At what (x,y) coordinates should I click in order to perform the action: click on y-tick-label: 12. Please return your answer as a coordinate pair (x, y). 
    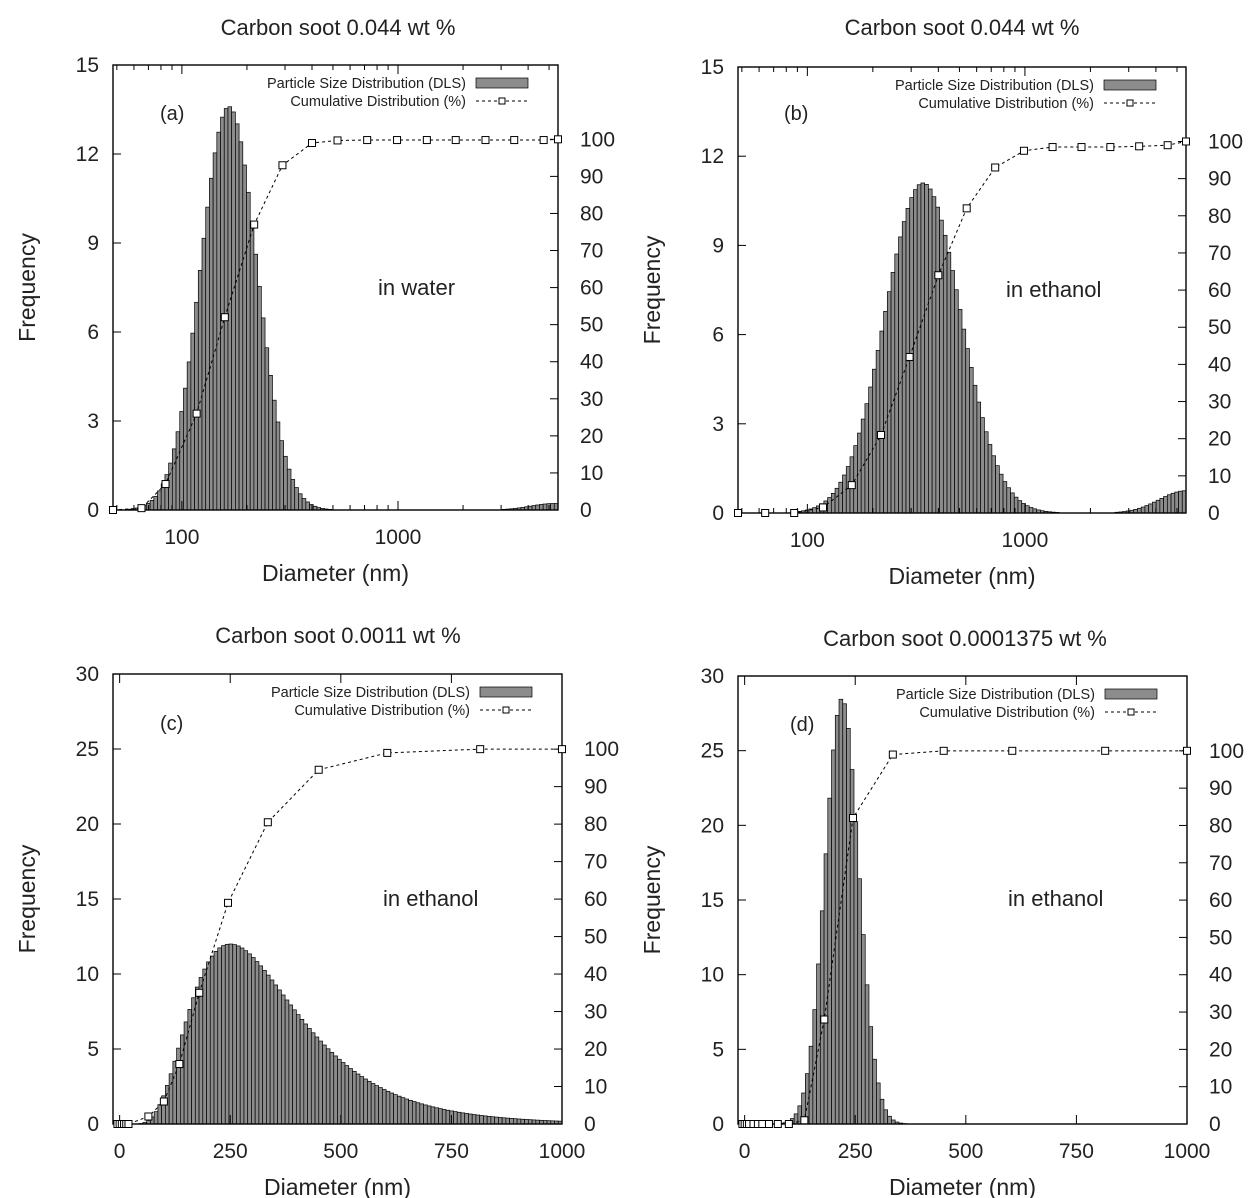
    Looking at the image, I should click on (87, 154).